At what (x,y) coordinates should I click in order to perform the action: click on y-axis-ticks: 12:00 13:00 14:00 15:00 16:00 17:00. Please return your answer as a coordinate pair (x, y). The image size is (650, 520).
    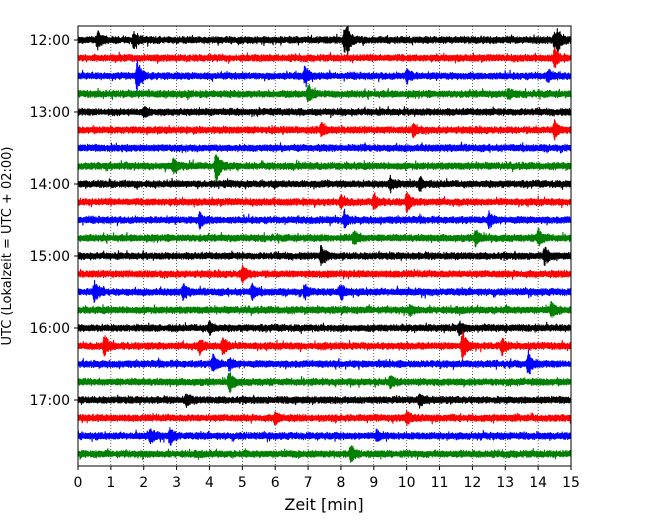
    Looking at the image, I should click on (54, 221).